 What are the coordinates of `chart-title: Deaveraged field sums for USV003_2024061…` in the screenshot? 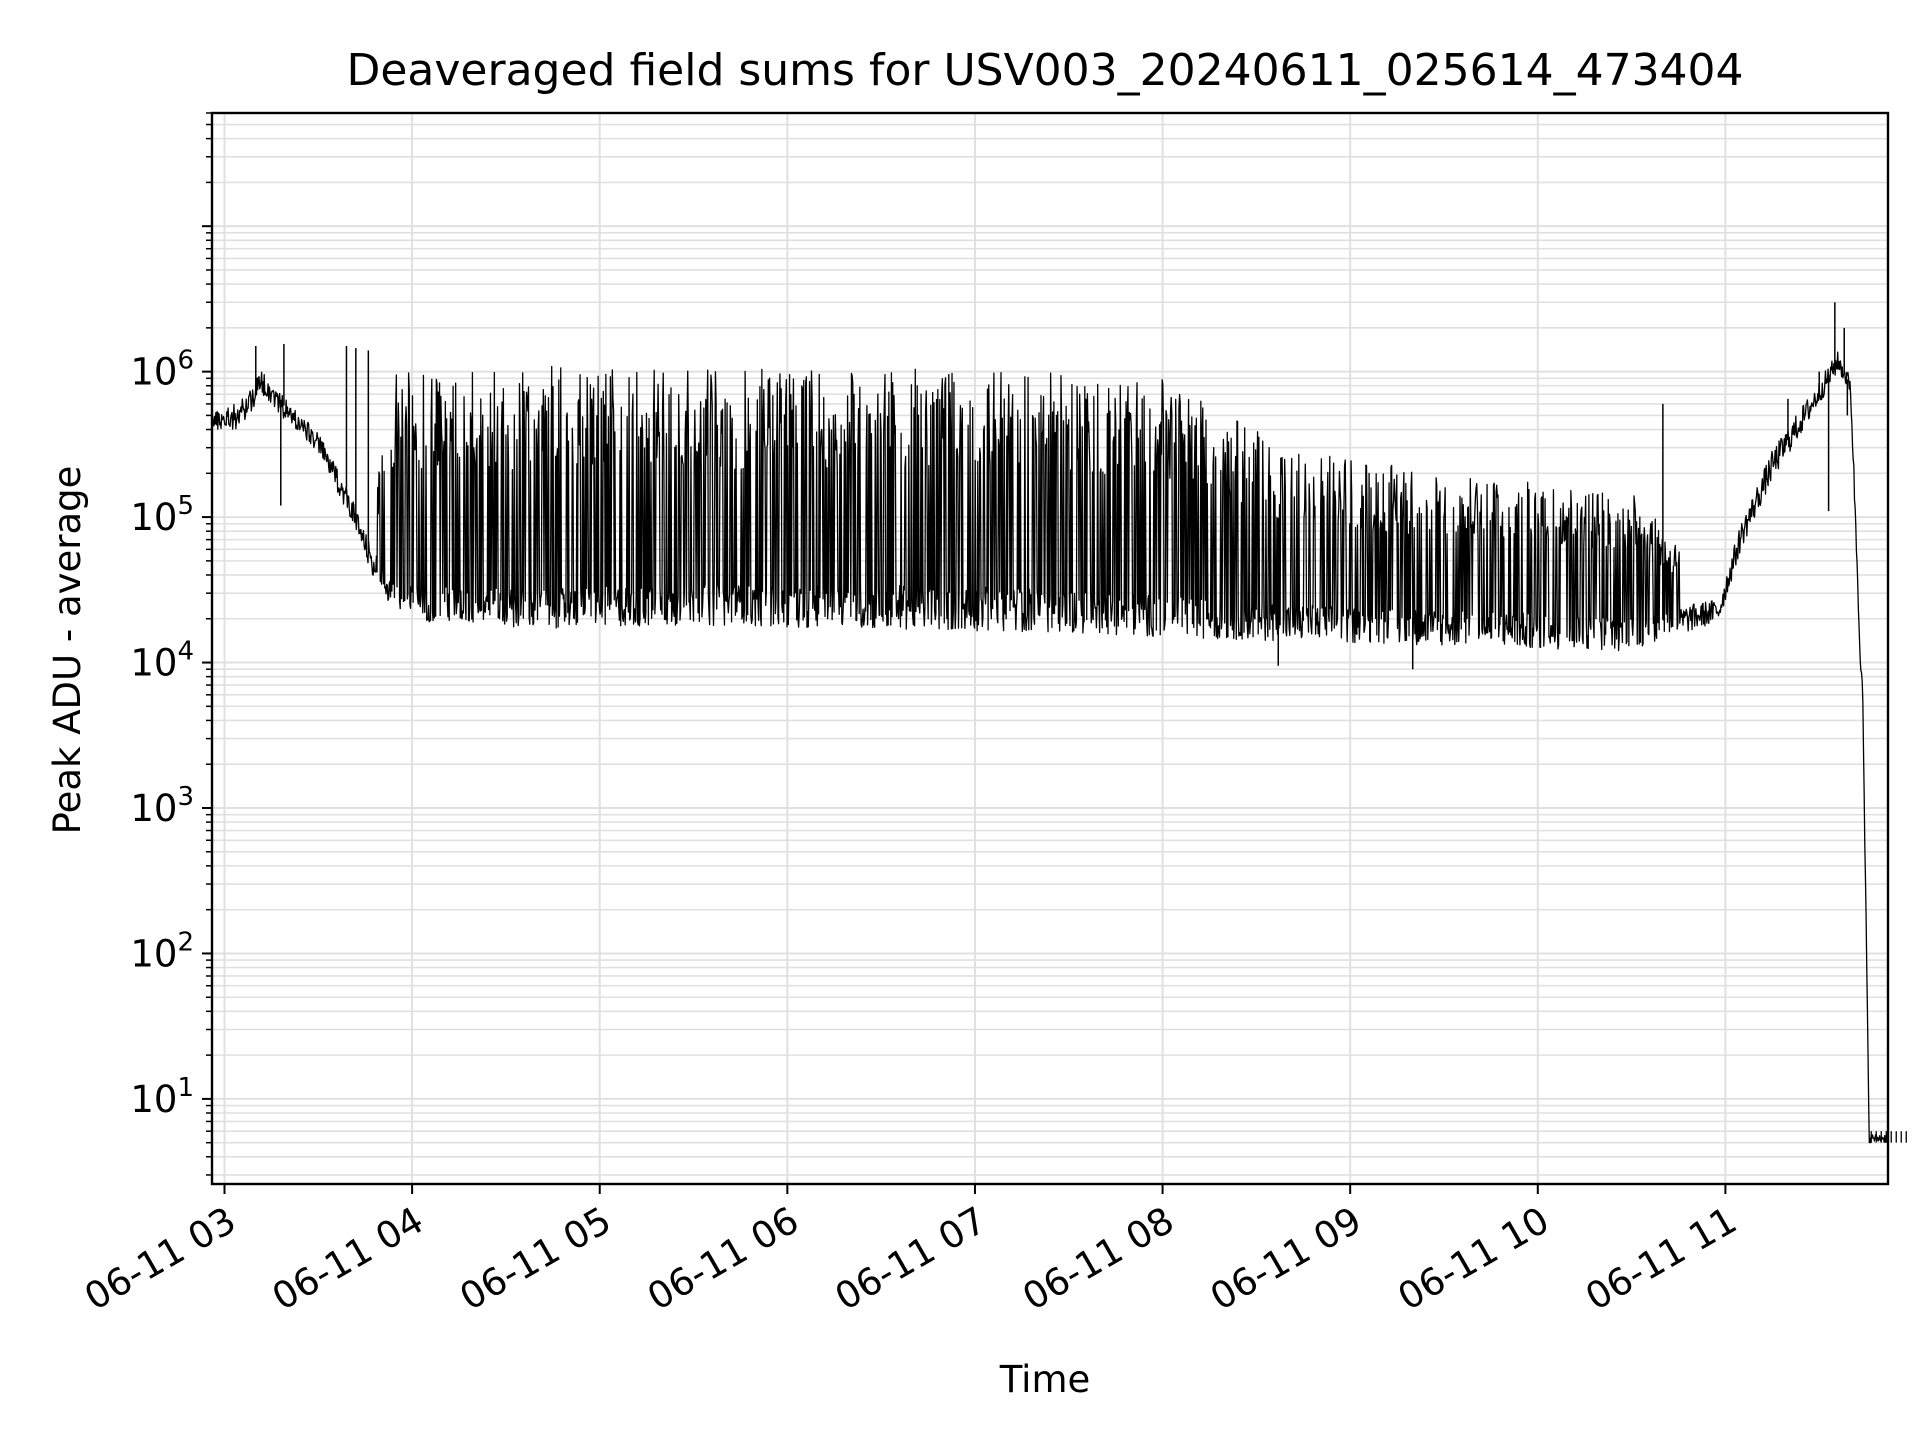 It's located at (1044, 70).